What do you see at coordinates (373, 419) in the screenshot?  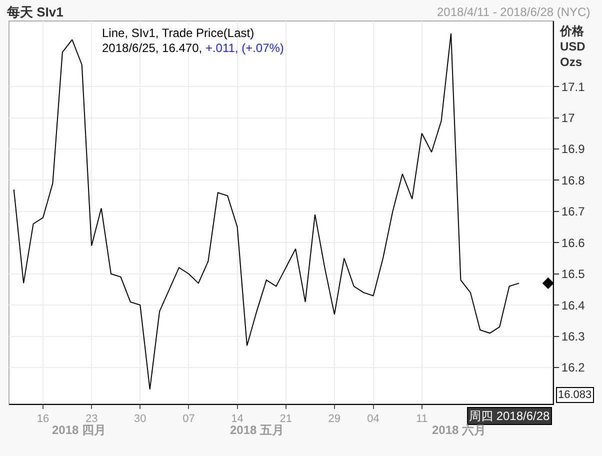 I see `x-tick-label: 04` at bounding box center [373, 419].